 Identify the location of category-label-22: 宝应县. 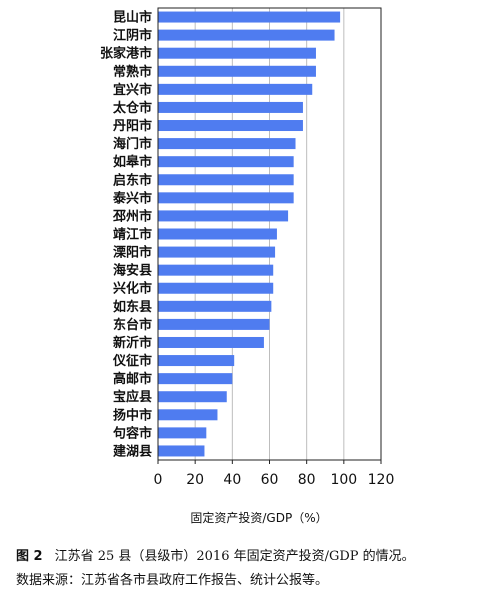
(132, 397).